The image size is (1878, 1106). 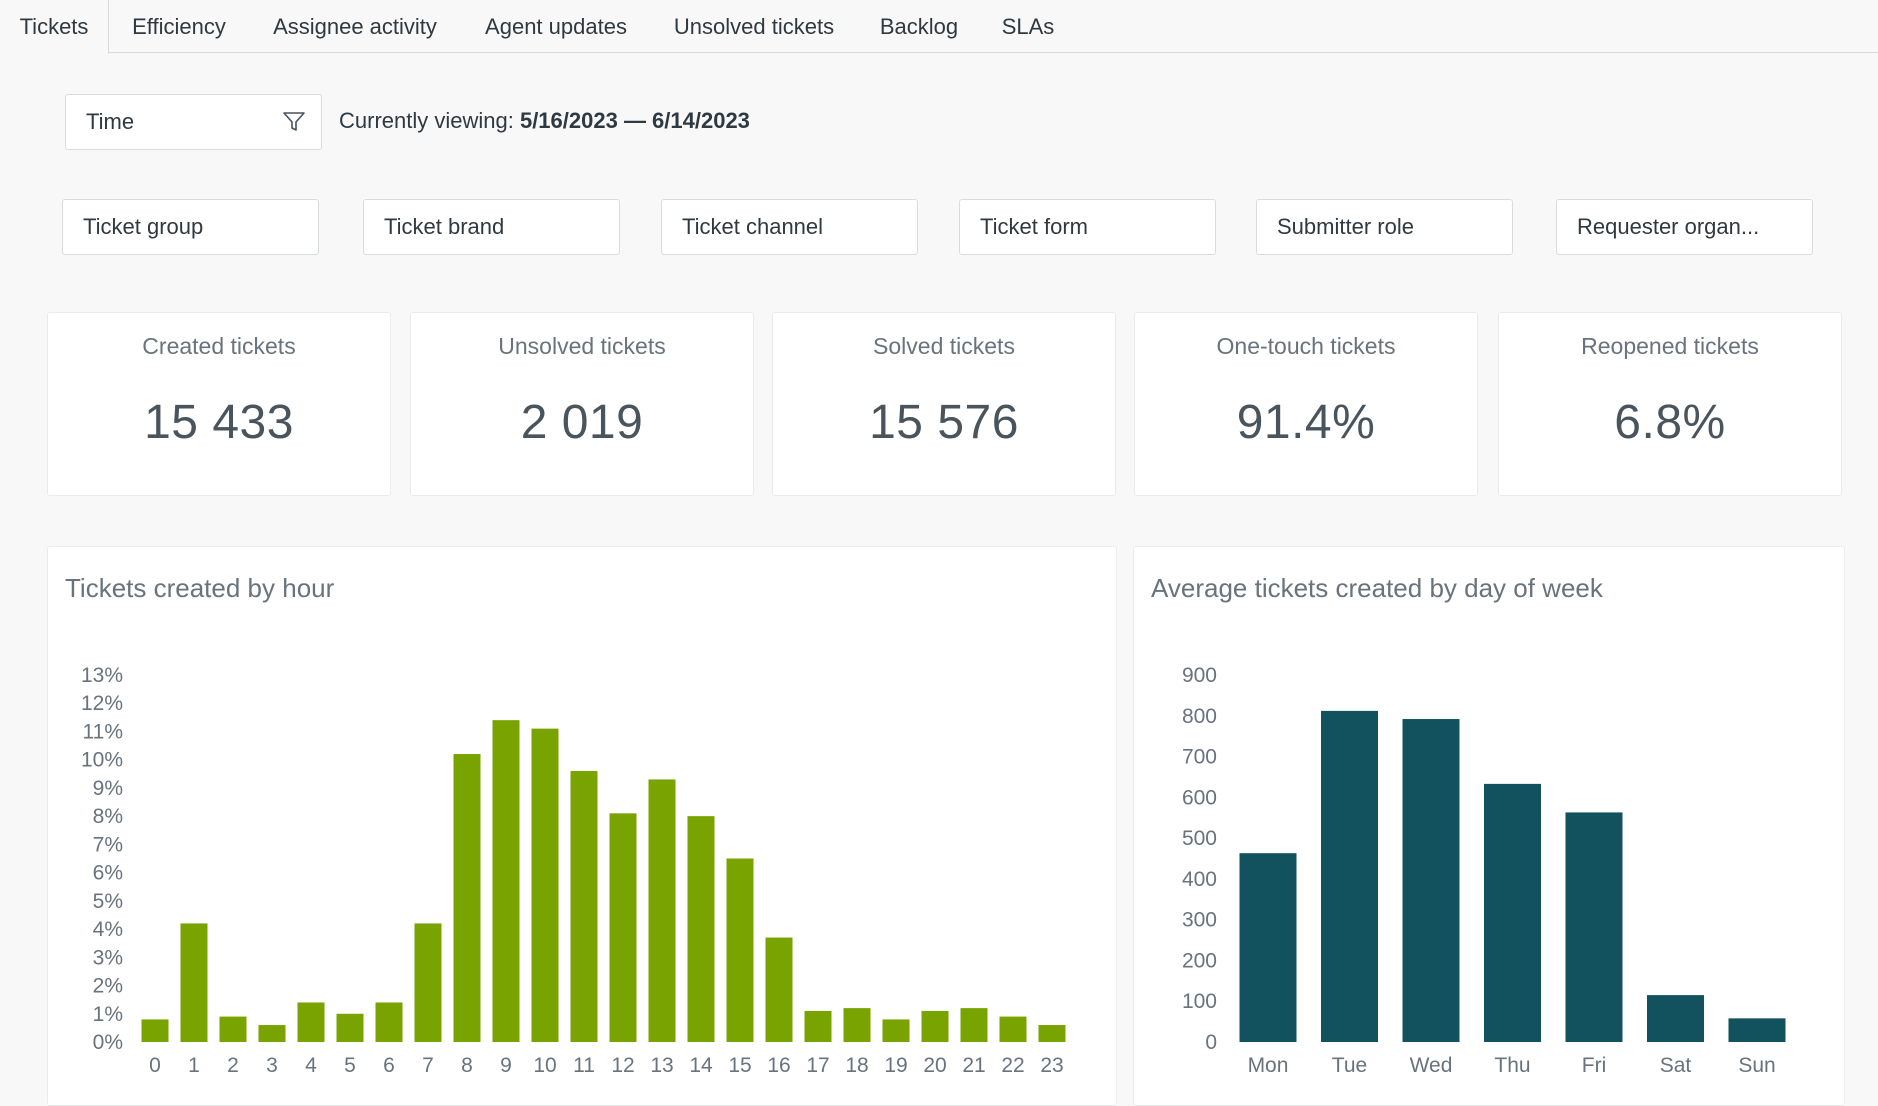 I want to click on x-tick-label: Wed, so click(x=1431, y=1065).